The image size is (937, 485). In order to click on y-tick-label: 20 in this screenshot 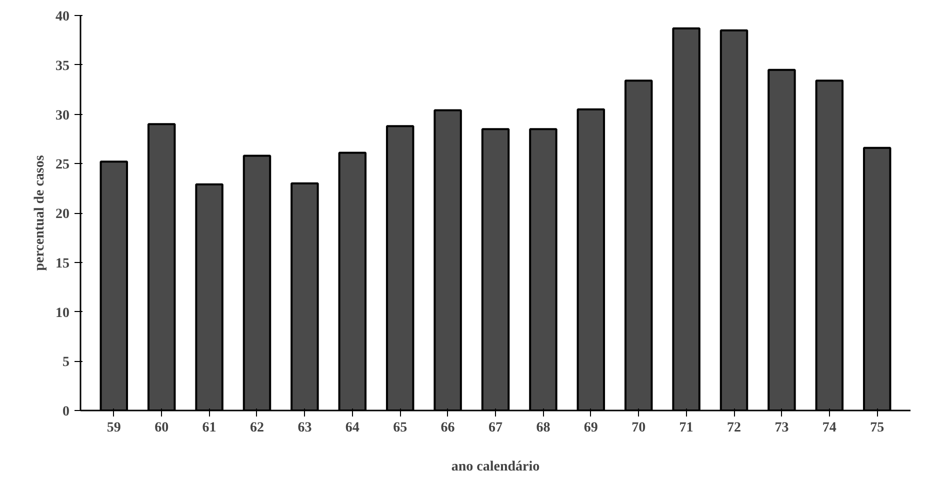, I will do `click(63, 214)`.